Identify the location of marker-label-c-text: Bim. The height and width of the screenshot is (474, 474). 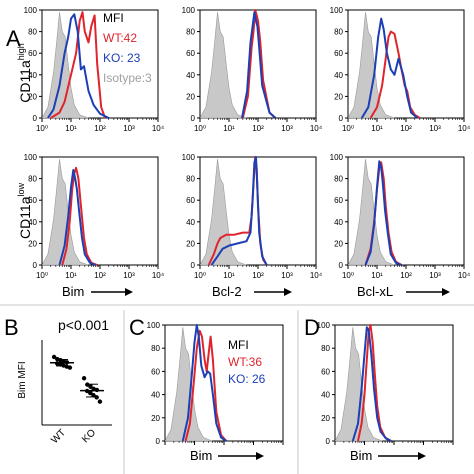
(201, 455).